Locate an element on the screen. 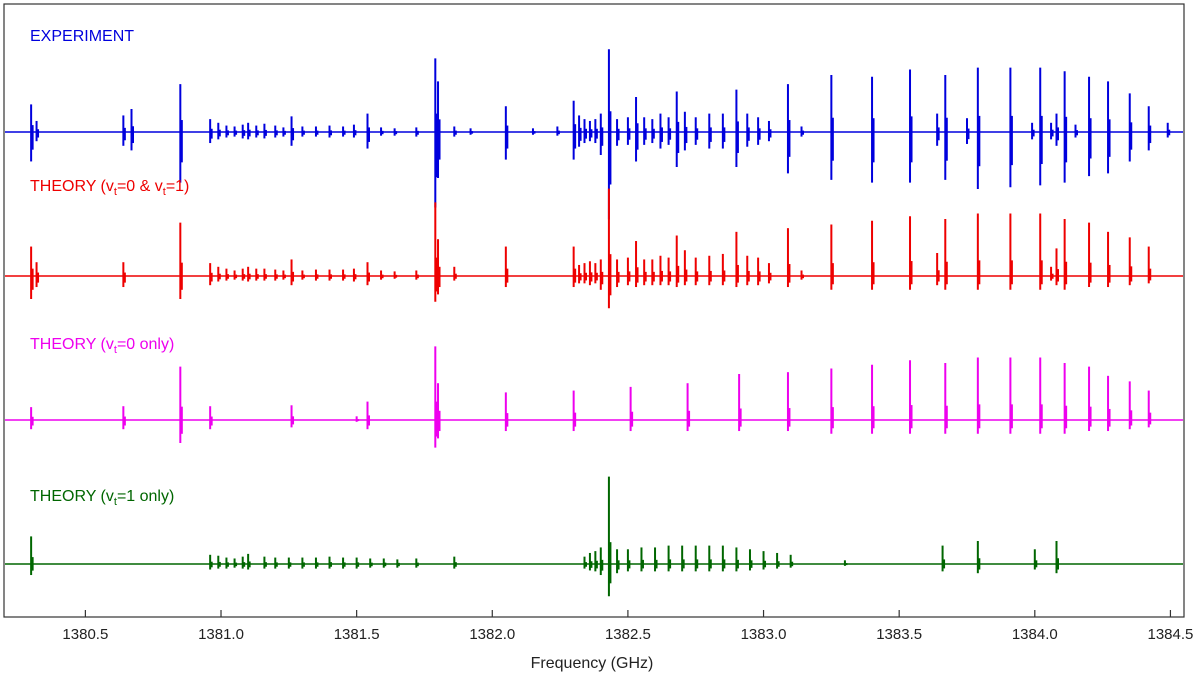 This screenshot has height=679, width=1200. x-tick-label: 1384.0 is located at coordinates (1035, 634).